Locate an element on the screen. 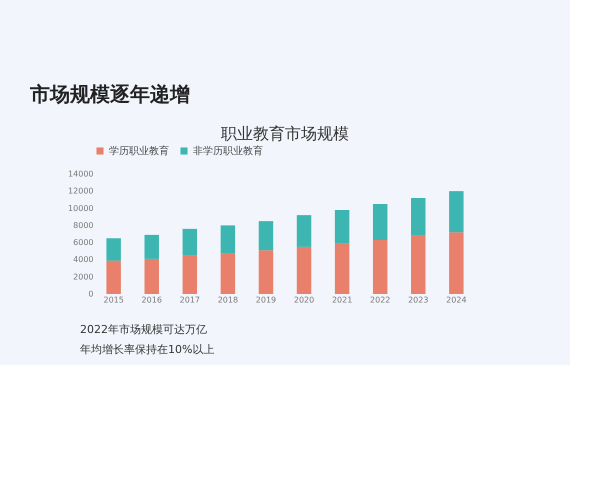 Image resolution: width=600 pixels, height=480 pixels. y-tick-label: 12000 is located at coordinates (81, 191).